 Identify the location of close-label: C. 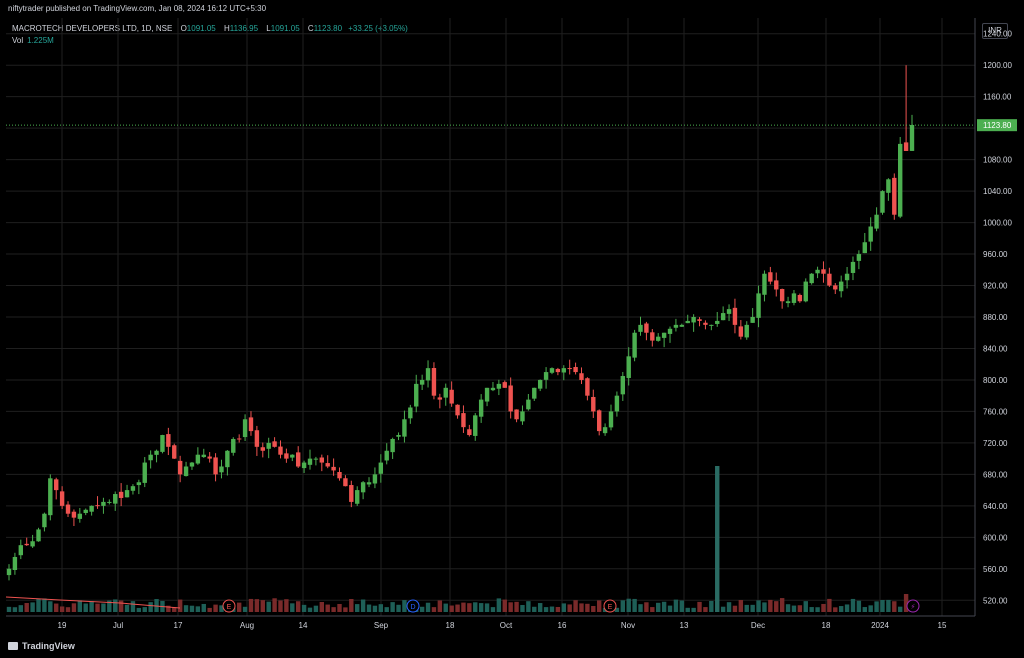
(310, 28).